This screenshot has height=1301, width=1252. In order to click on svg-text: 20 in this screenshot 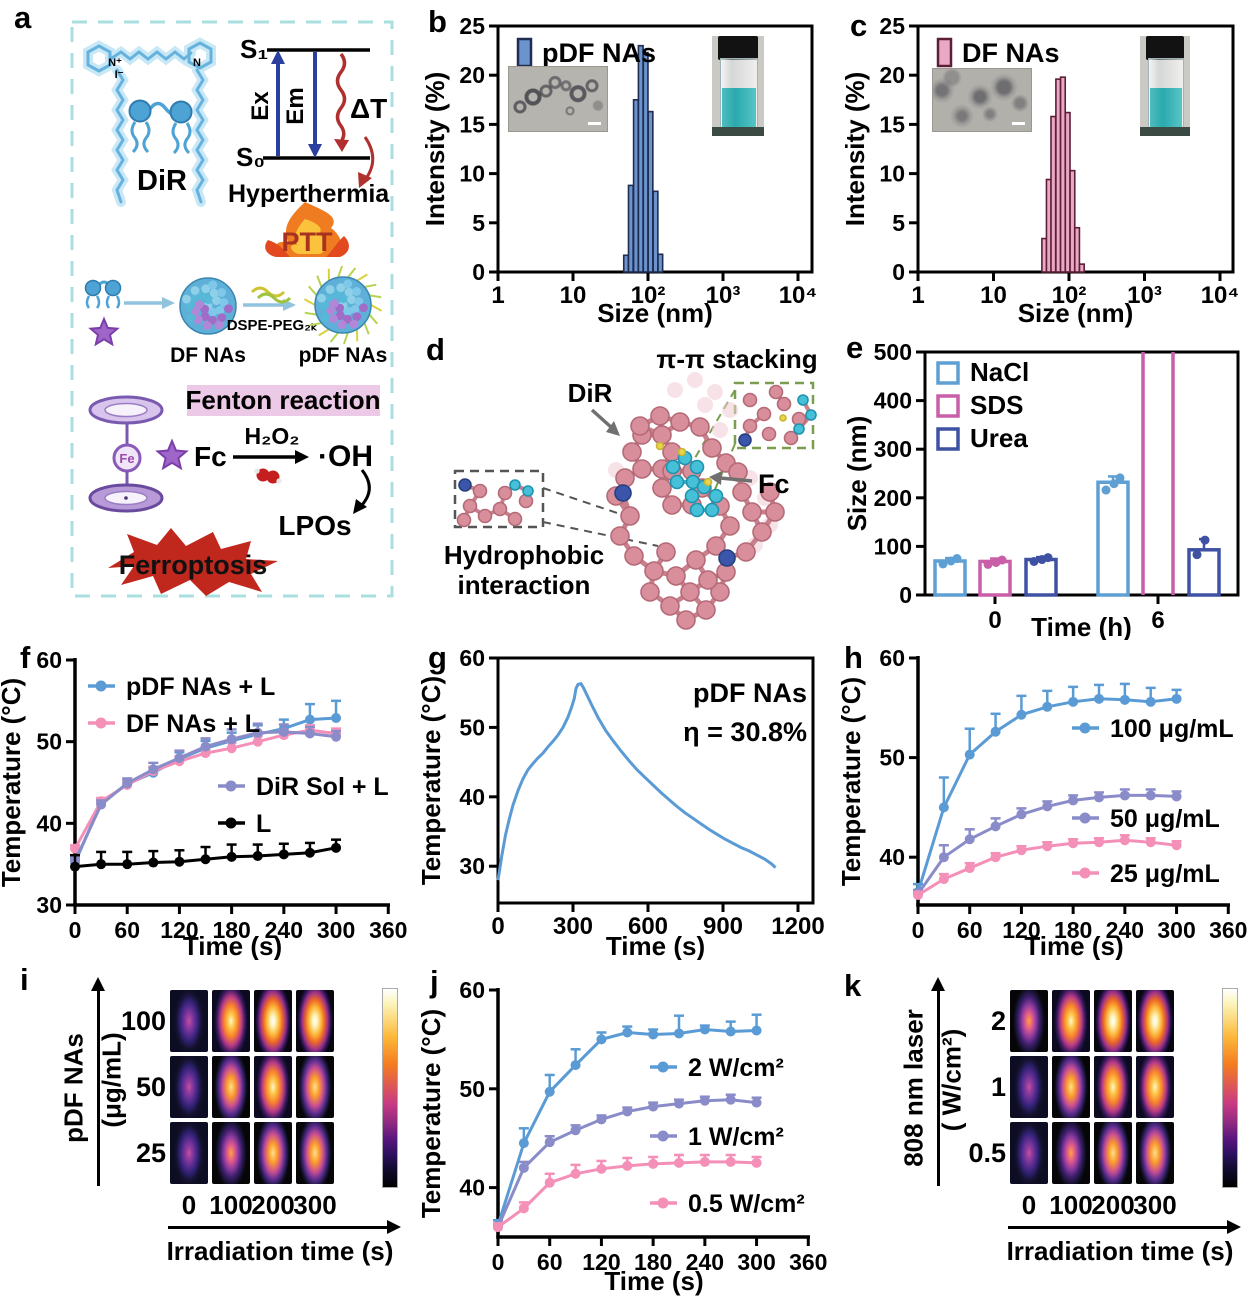, I will do `click(472, 75)`.